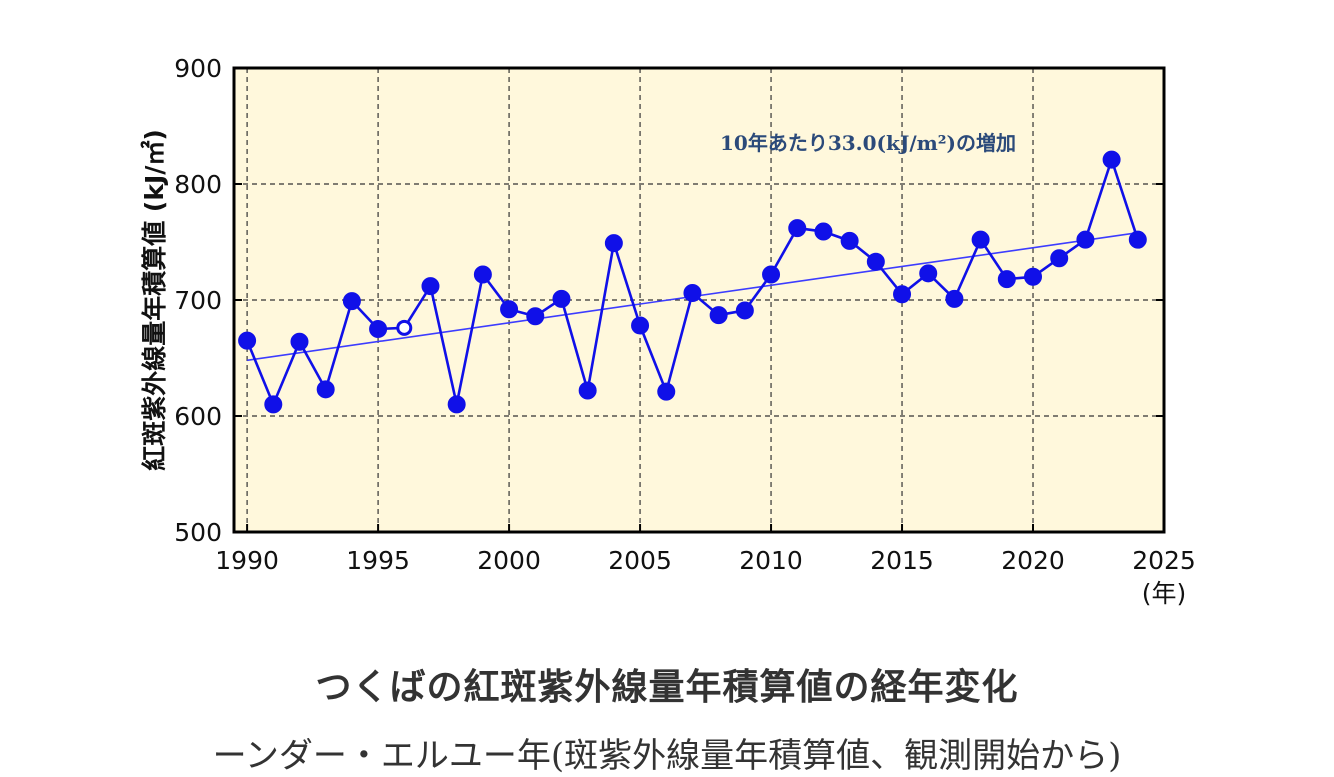 The width and height of the screenshot is (1334, 777). Describe the element at coordinates (378, 560) in the screenshot. I see `x-tick-label: 1995` at that location.